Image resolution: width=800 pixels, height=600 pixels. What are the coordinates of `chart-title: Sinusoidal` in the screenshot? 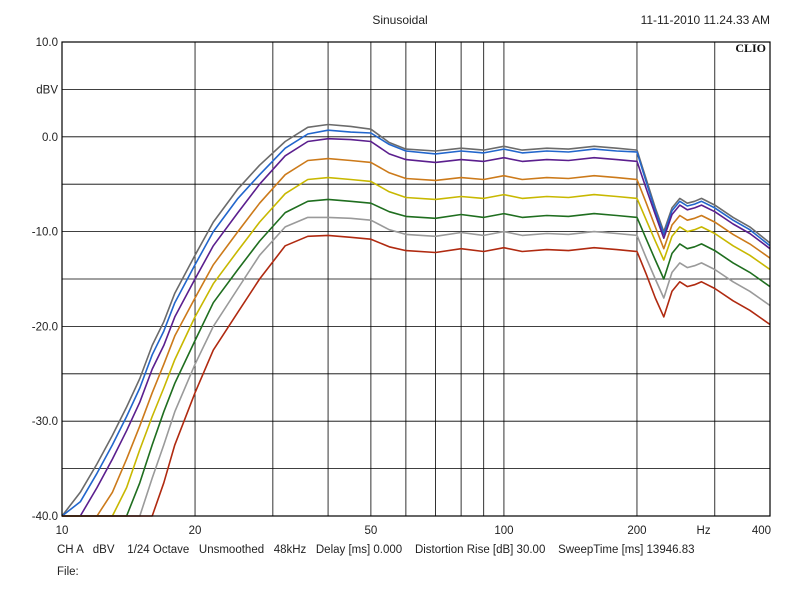 It's located at (400, 20).